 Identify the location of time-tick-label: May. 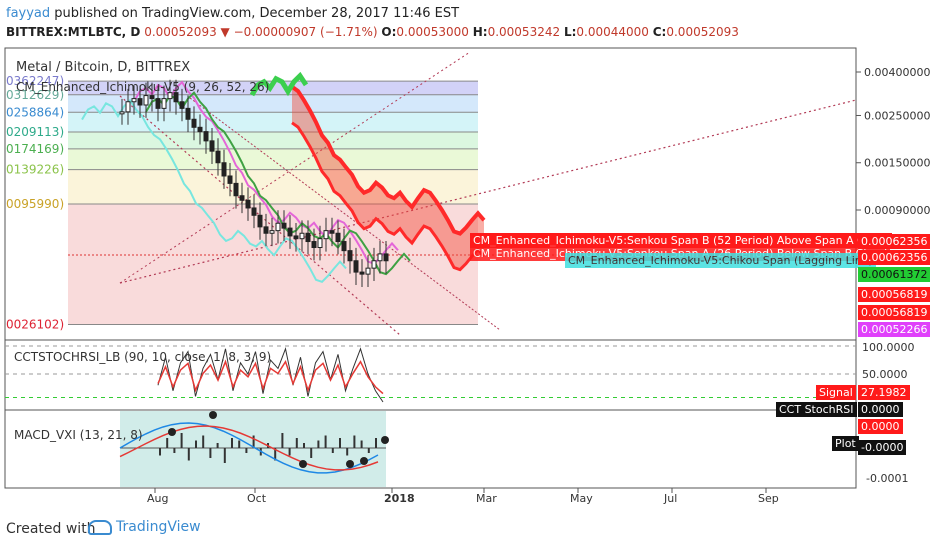
(581, 498).